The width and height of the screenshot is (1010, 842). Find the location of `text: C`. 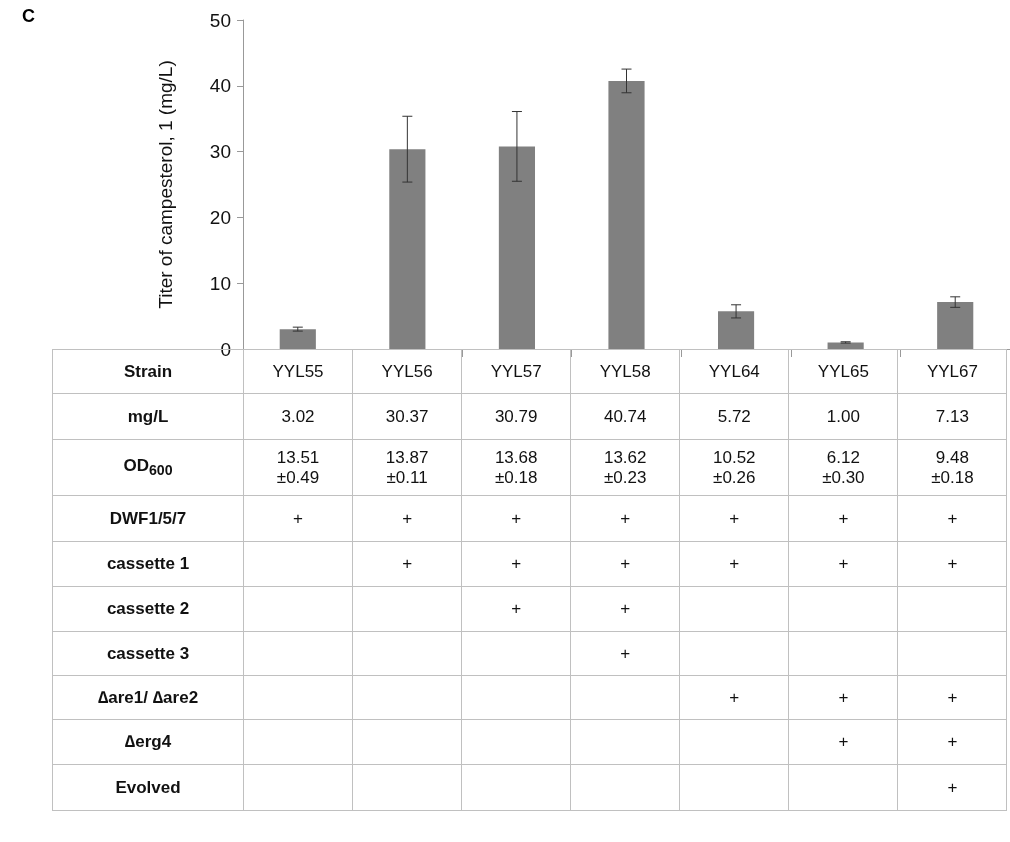

text: C is located at coordinates (28, 16).